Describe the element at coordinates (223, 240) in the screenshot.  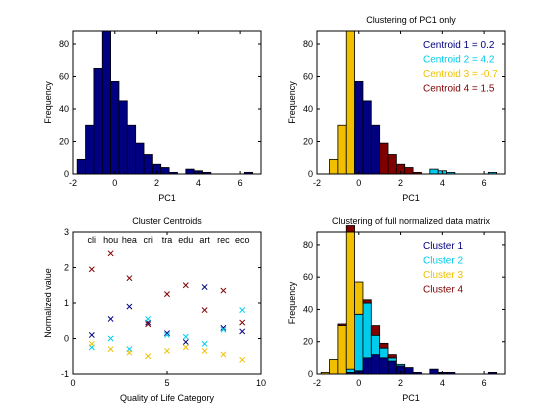
I see `category-label: rec` at that location.